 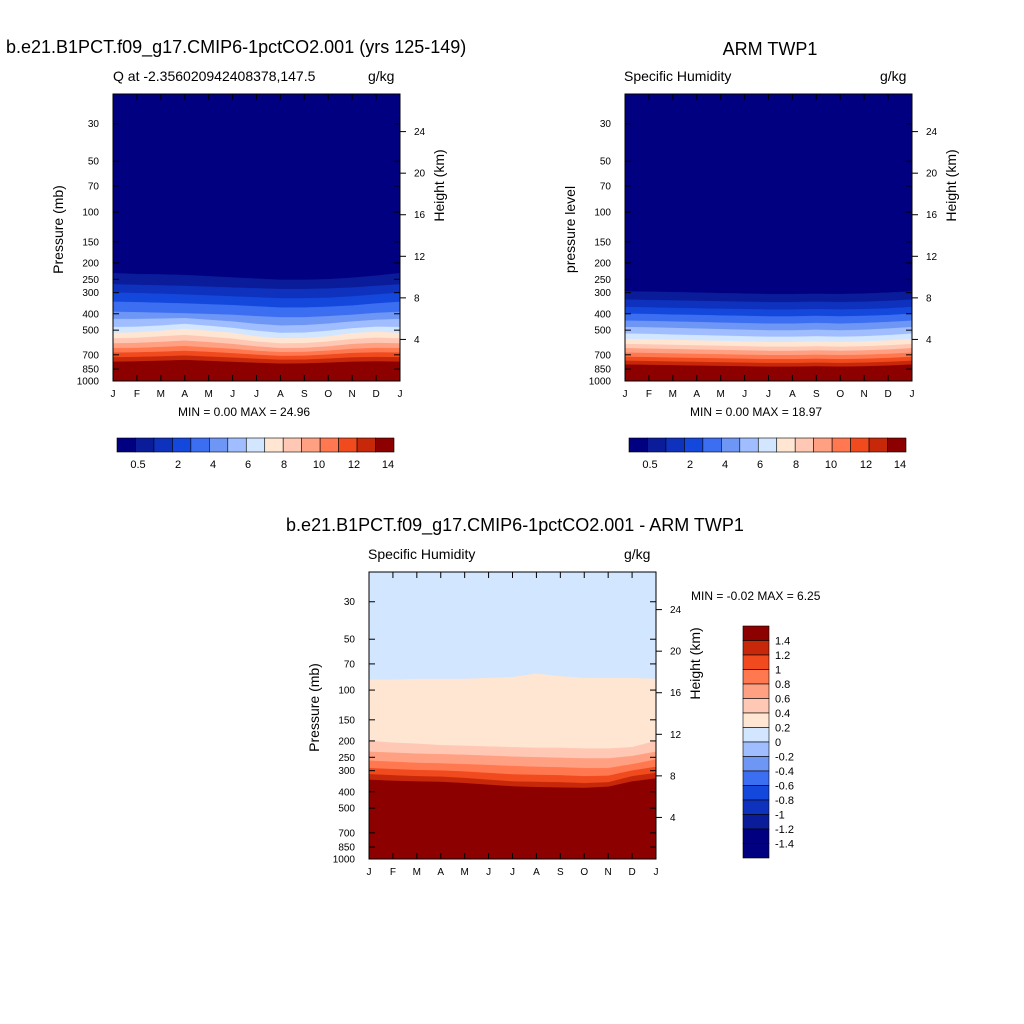 What do you see at coordinates (649, 394) in the screenshot?
I see `obs-month-tick-label: F` at bounding box center [649, 394].